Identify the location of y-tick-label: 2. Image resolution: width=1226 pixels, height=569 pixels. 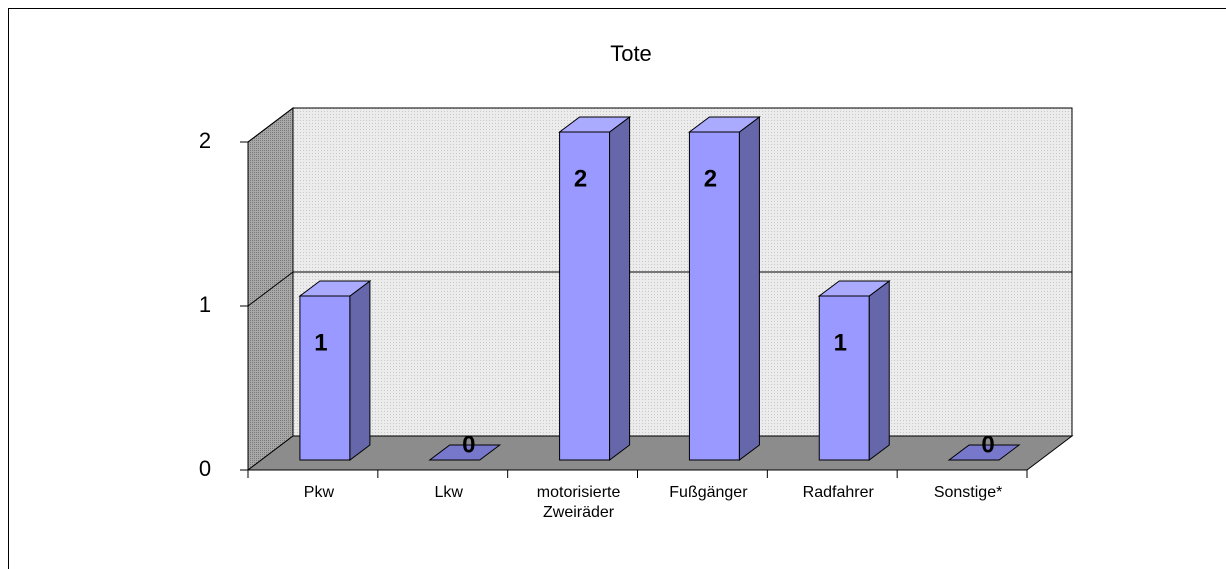
(205, 140).